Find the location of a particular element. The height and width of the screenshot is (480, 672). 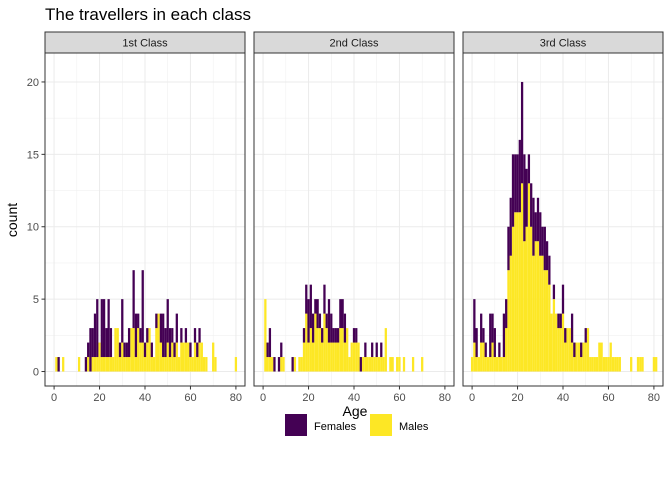

x-tick-label: 60 is located at coordinates (399, 398).